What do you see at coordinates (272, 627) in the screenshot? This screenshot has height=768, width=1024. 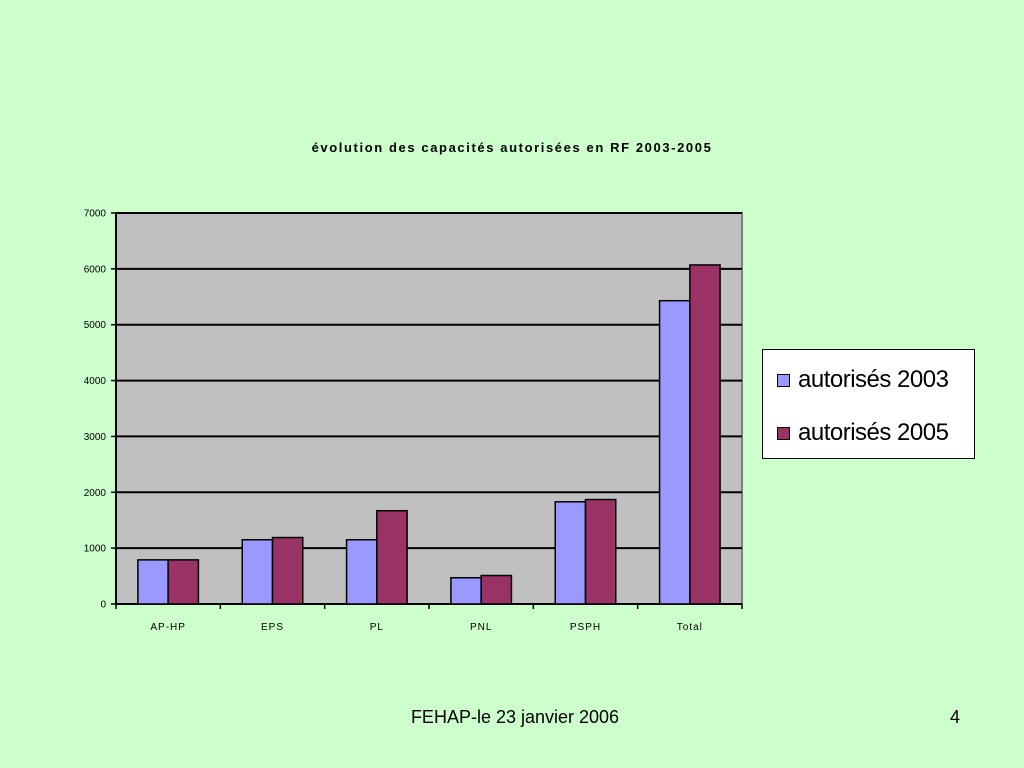 I see `x-tick-label: EPS` at bounding box center [272, 627].